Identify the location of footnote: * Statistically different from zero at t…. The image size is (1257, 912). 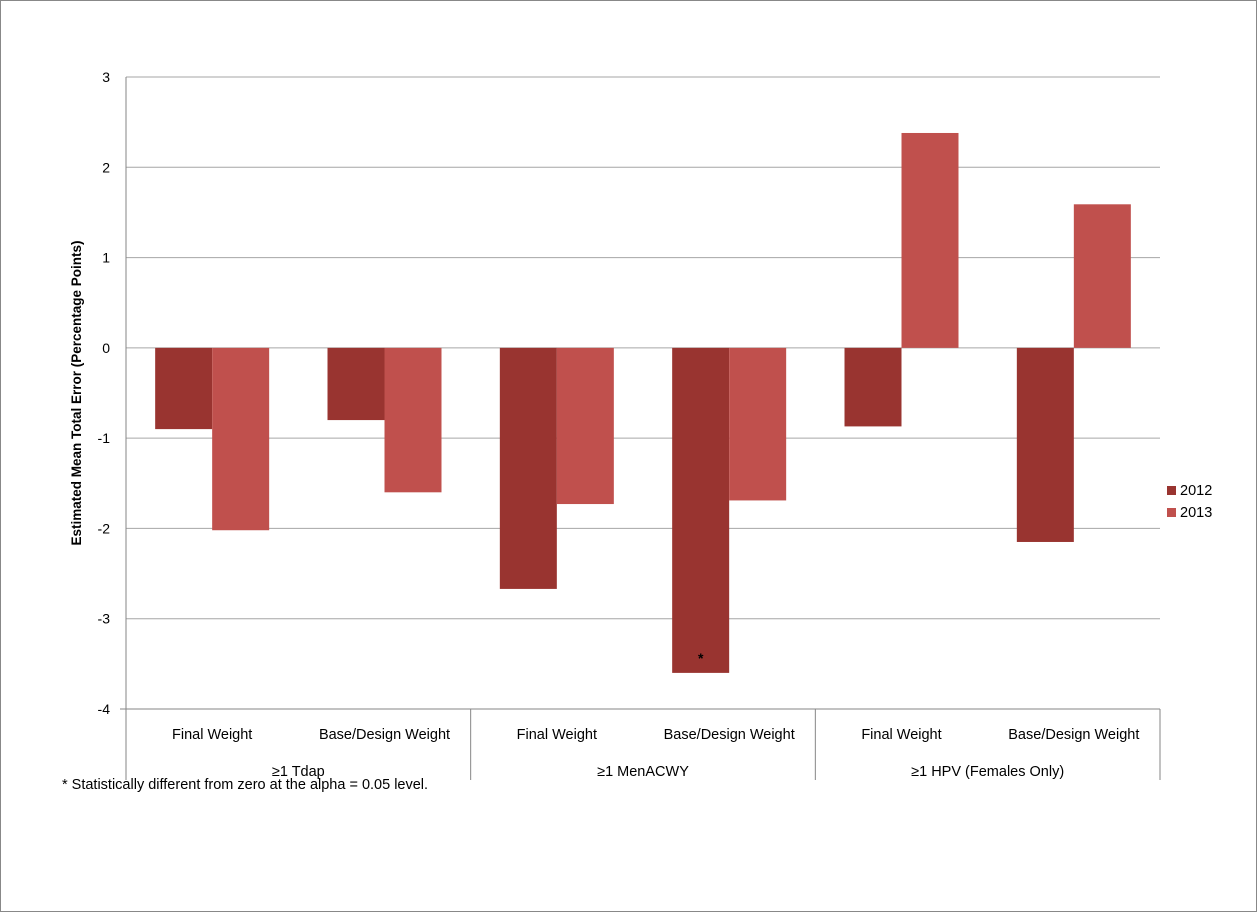
(245, 785).